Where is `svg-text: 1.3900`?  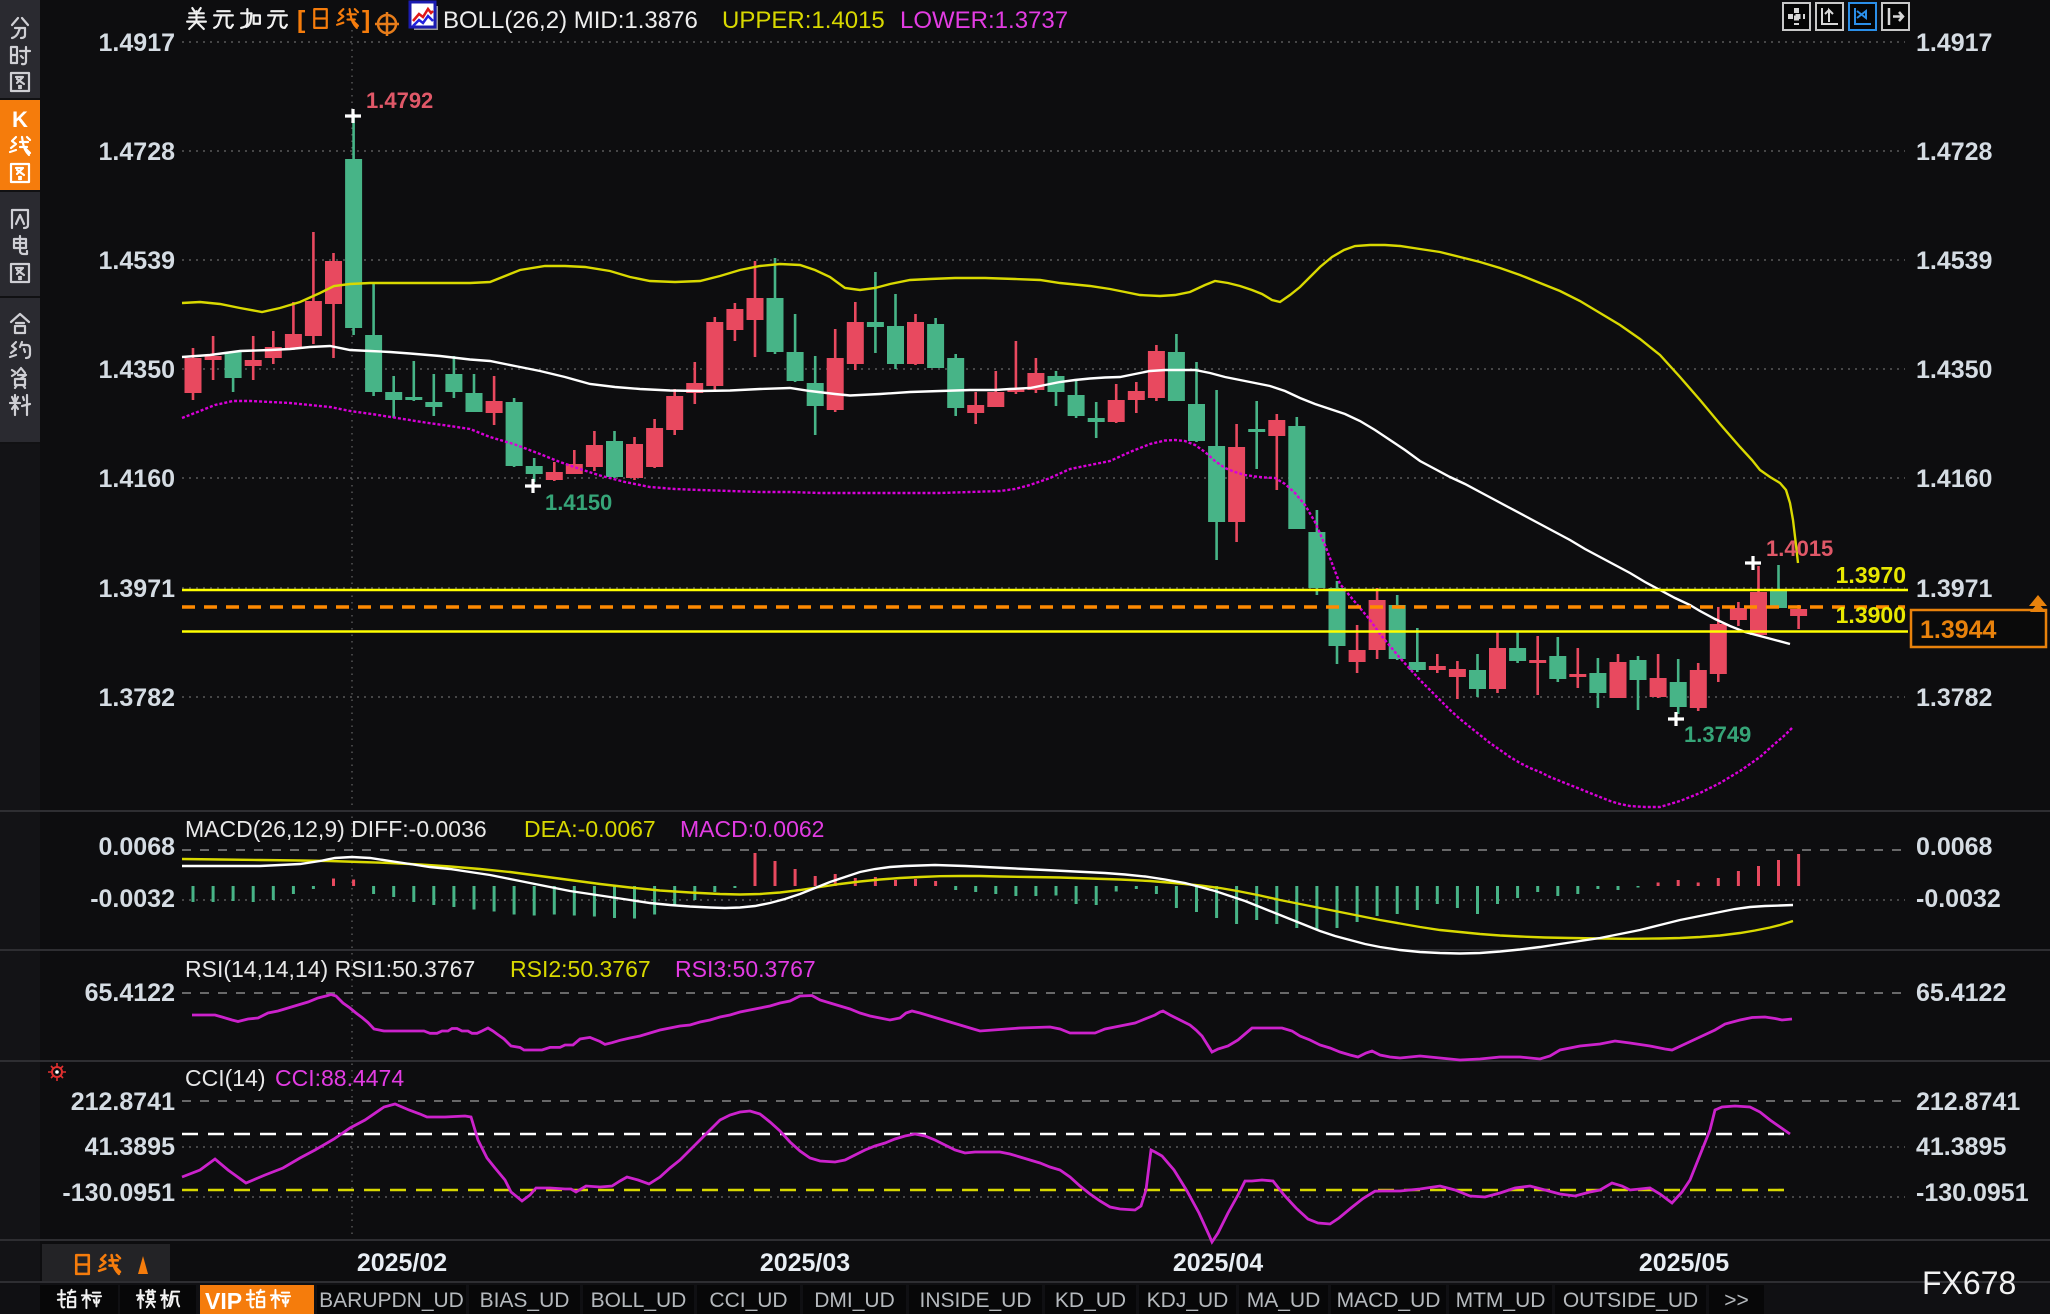
svg-text: 1.3900 is located at coordinates (1871, 615).